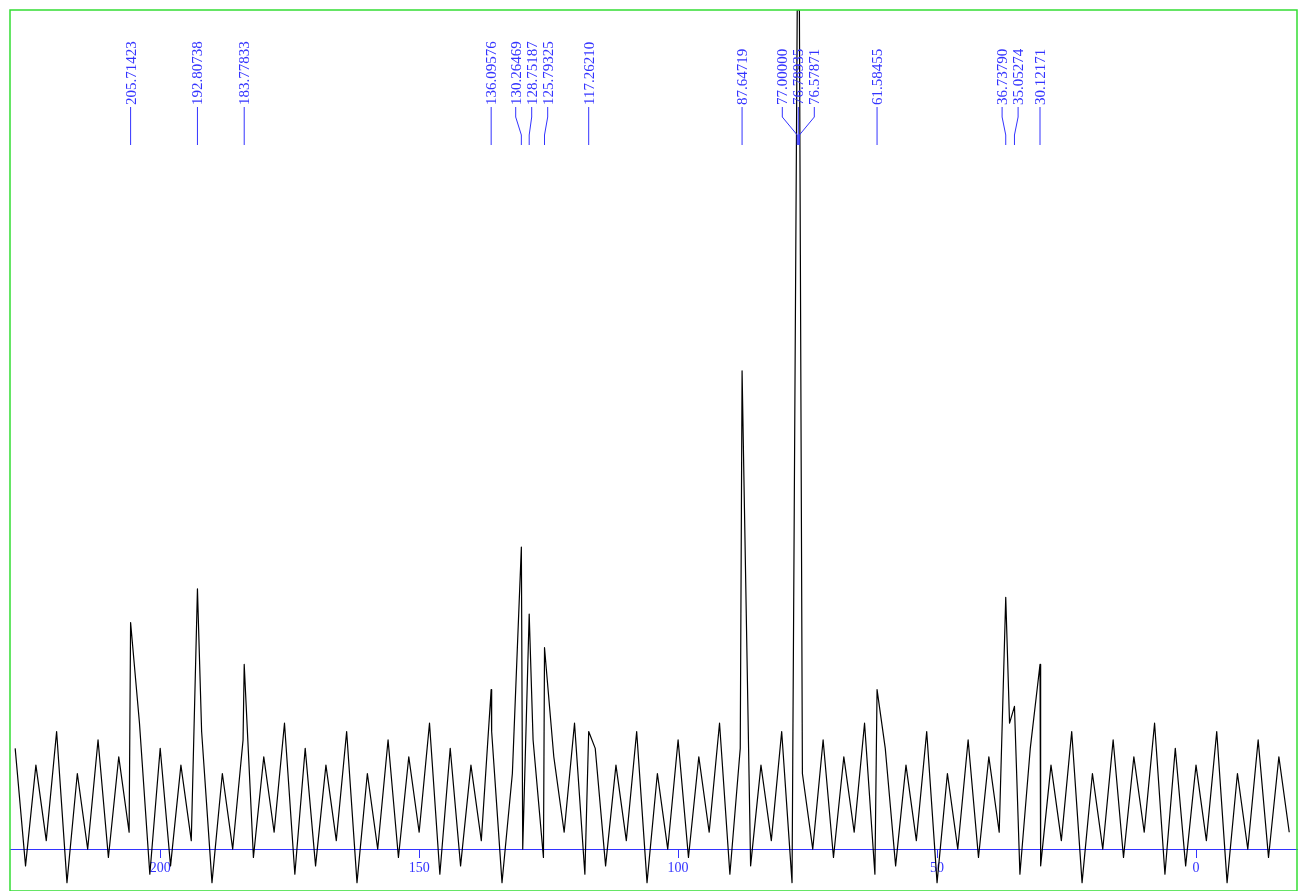 The image size is (1298, 891). What do you see at coordinates (814, 76) in the screenshot?
I see `annotation: 76.57871` at bounding box center [814, 76].